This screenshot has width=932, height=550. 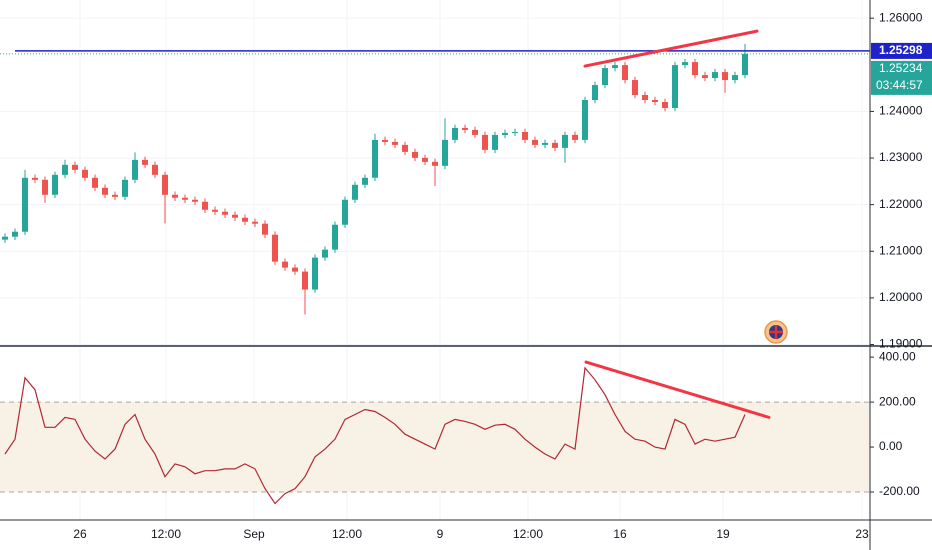 I want to click on y-tick-label: 1.24000, so click(x=901, y=111).